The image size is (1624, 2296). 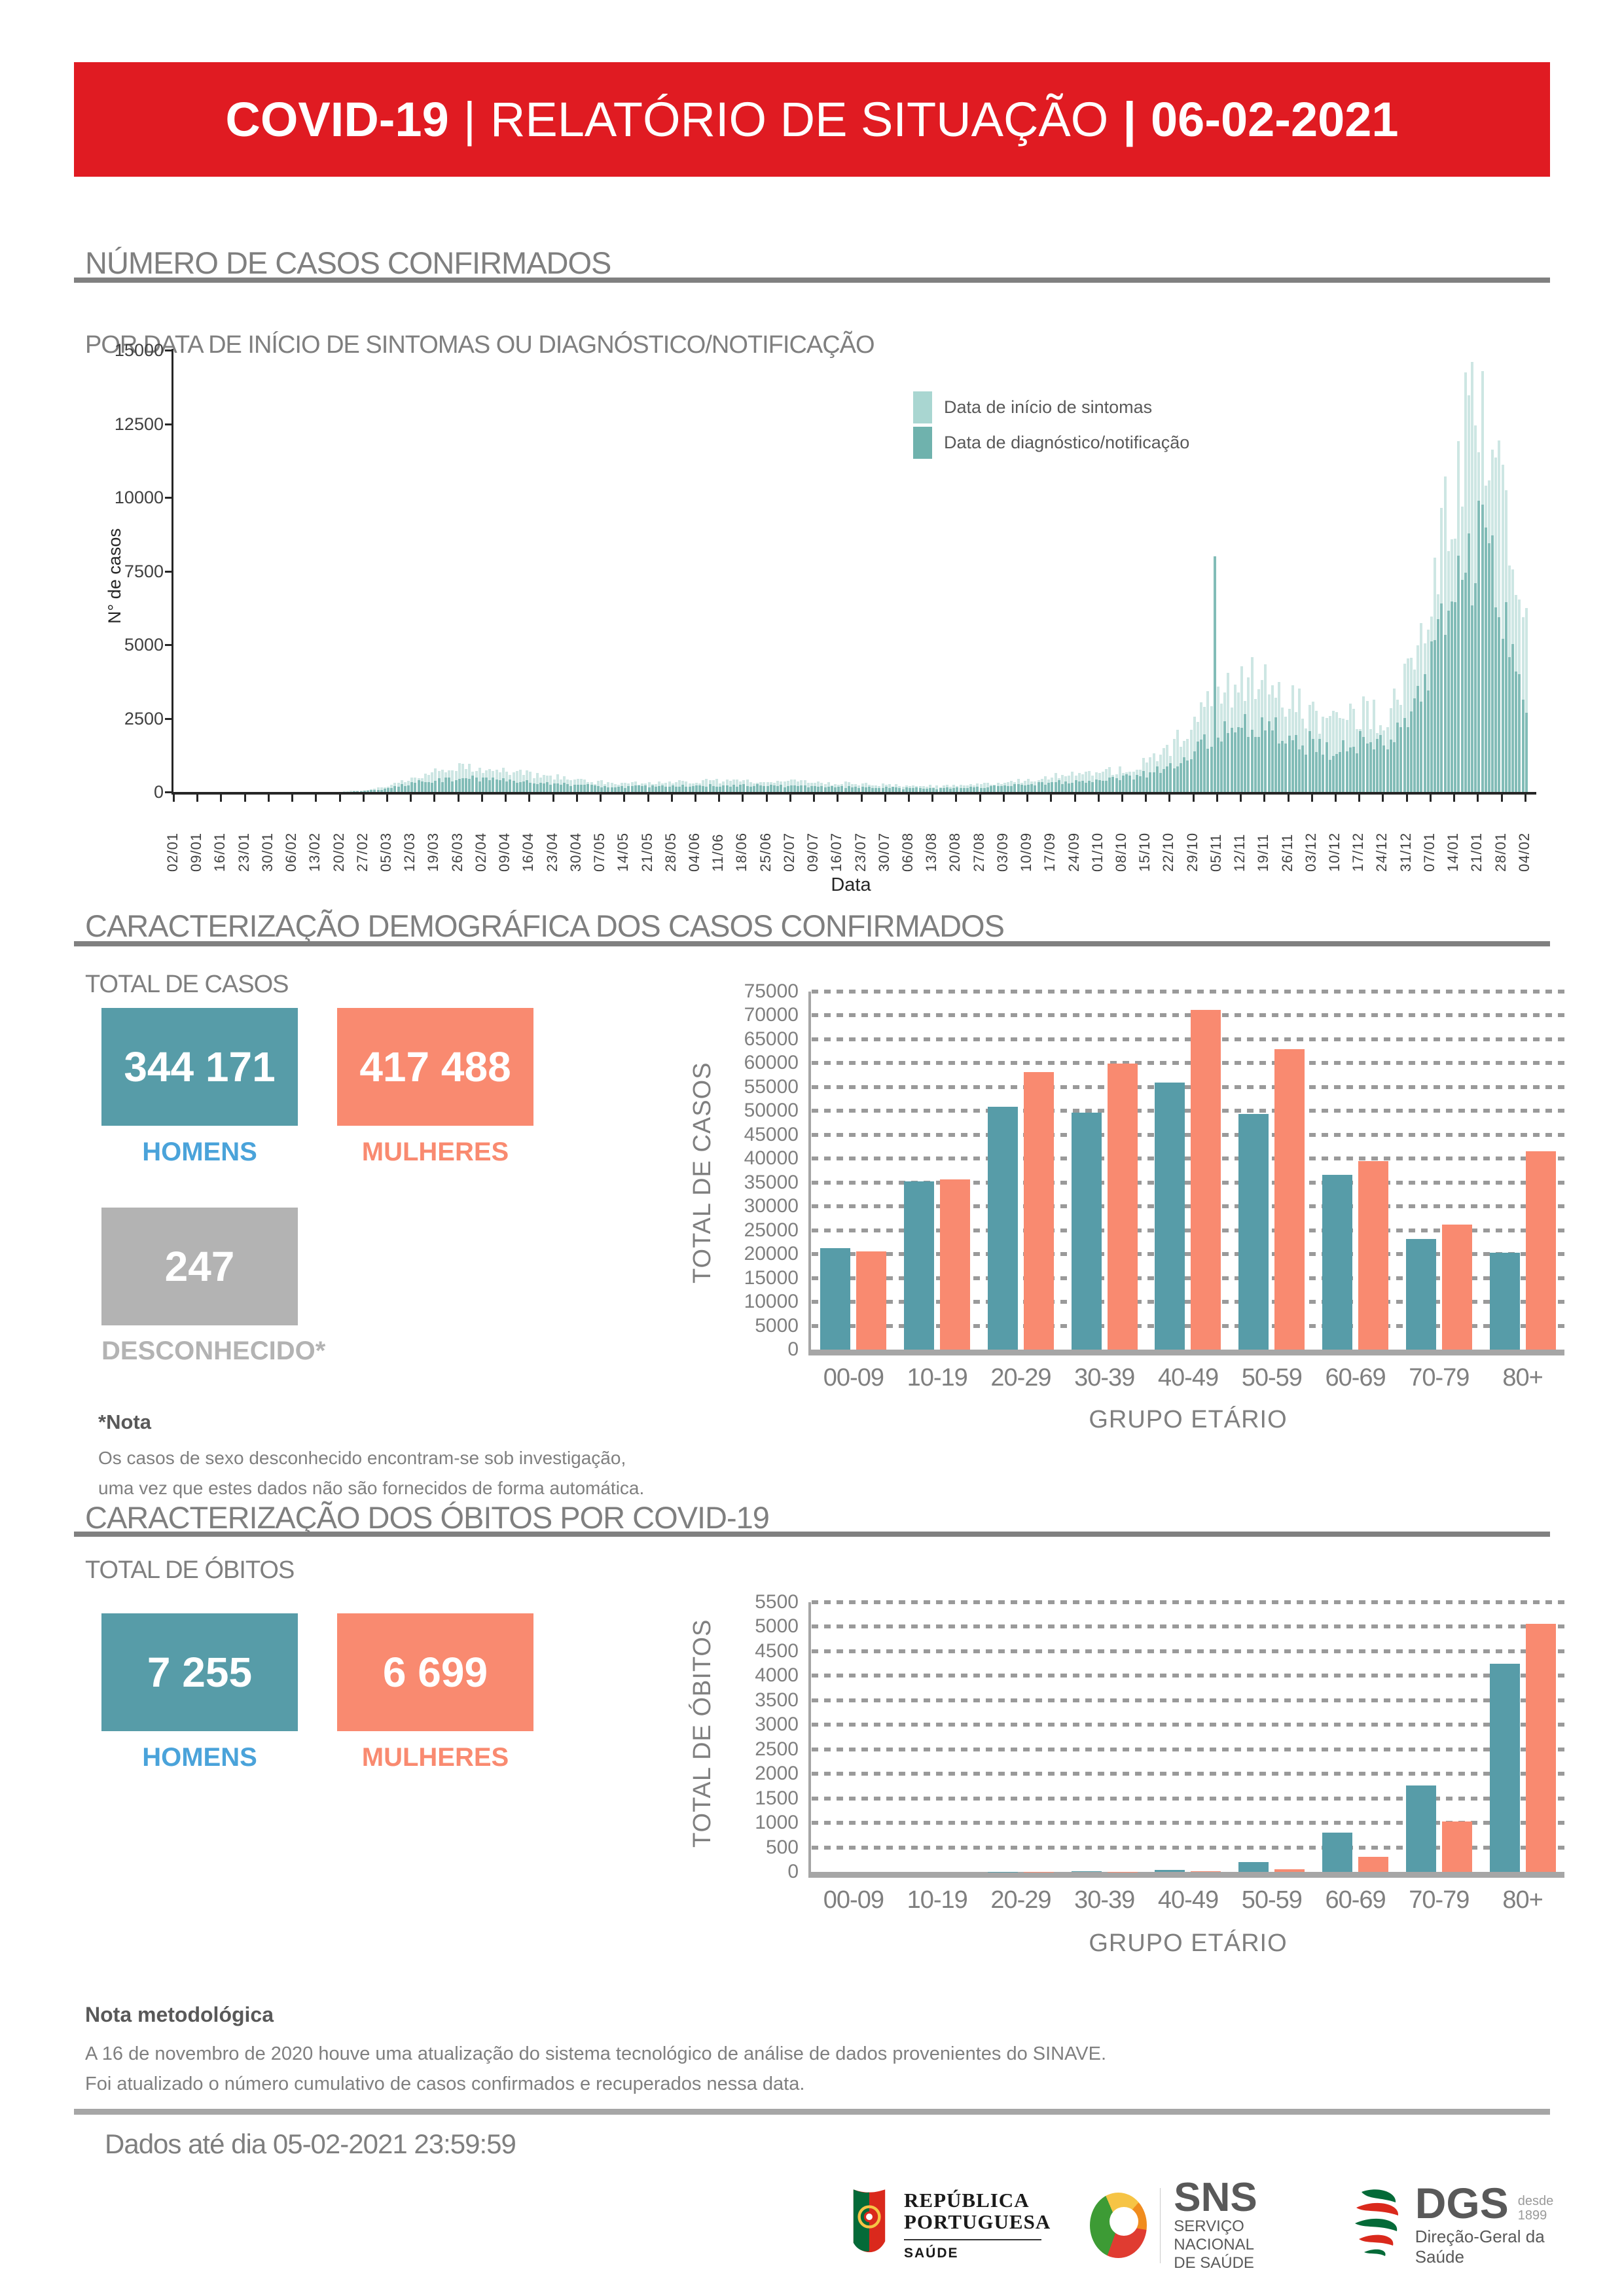 What do you see at coordinates (1118, 2225) in the screenshot?
I see `sns-circle-icon` at bounding box center [1118, 2225].